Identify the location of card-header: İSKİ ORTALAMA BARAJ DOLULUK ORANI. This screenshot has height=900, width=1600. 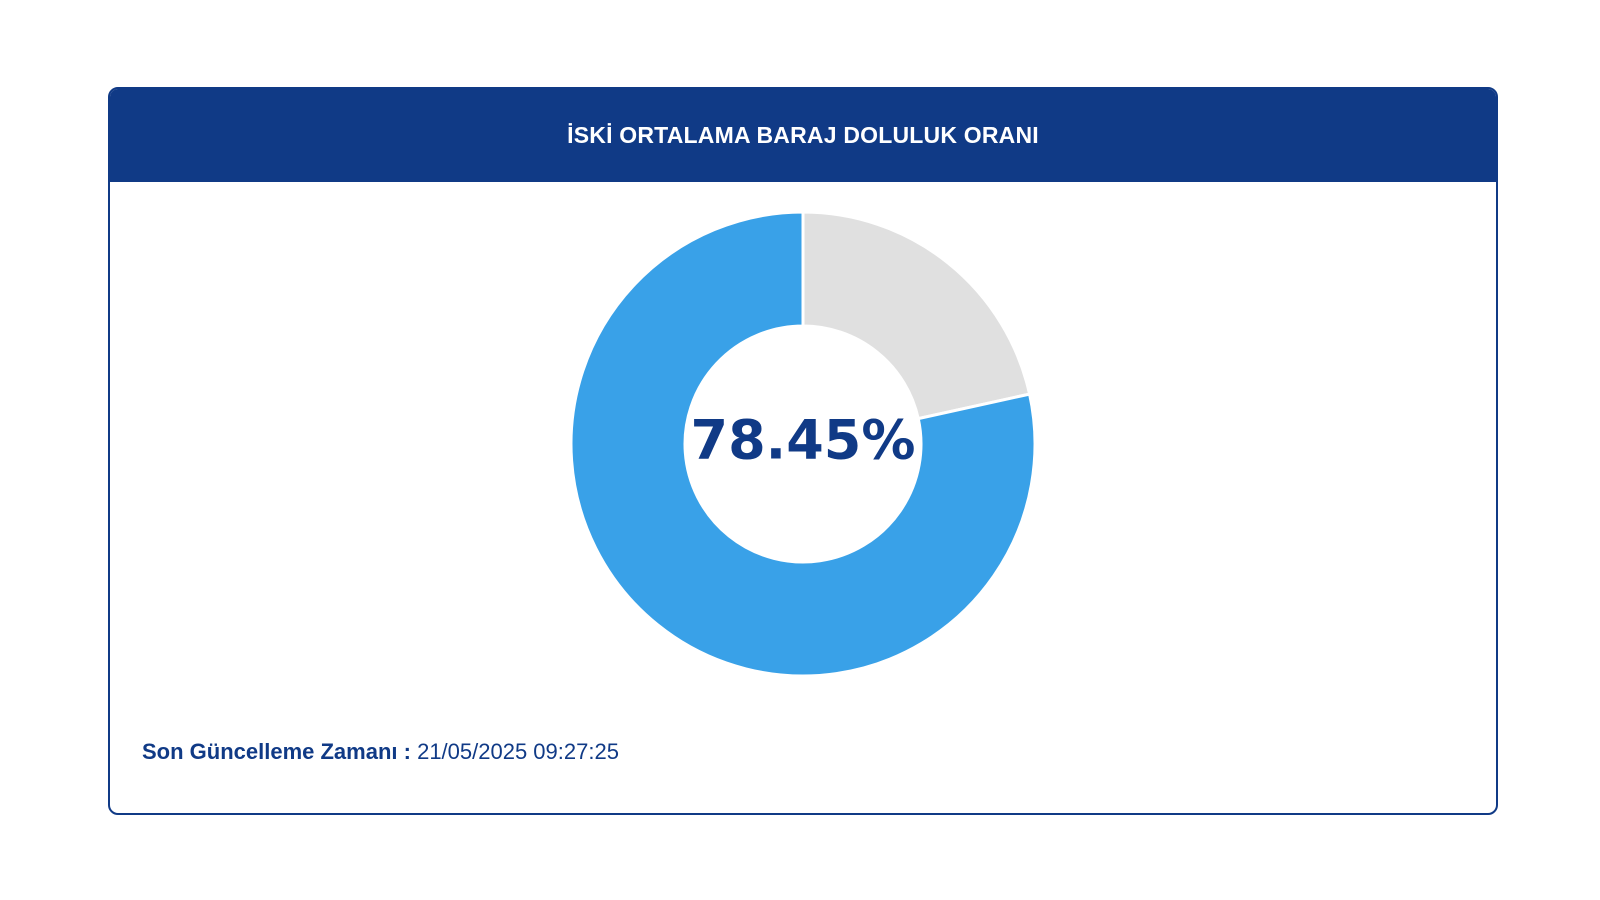
(803, 135).